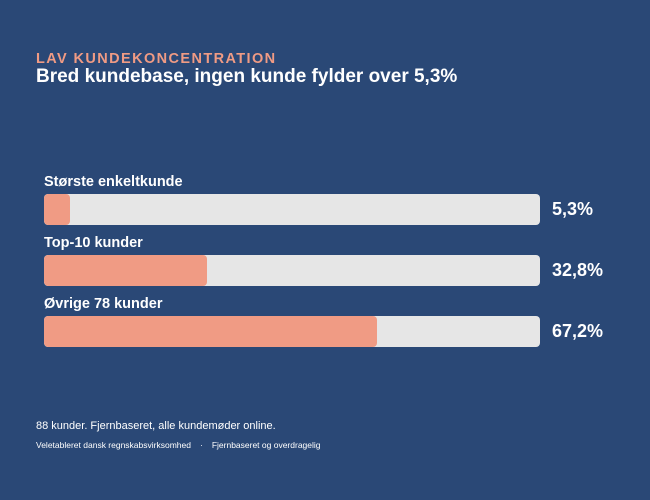 The height and width of the screenshot is (500, 650). Describe the element at coordinates (93, 243) in the screenshot. I see `bar-label: Top-10 kunder` at that location.